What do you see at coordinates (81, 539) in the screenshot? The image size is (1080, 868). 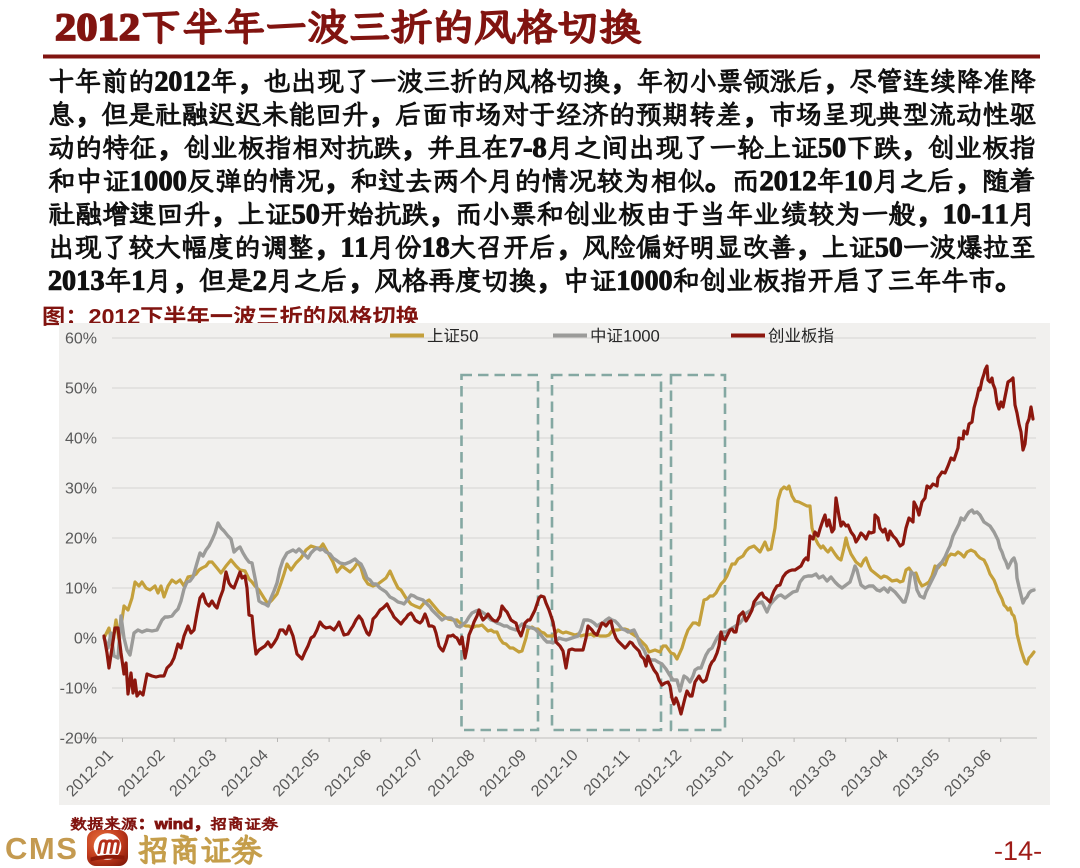 I see `svg-text: 20%` at bounding box center [81, 539].